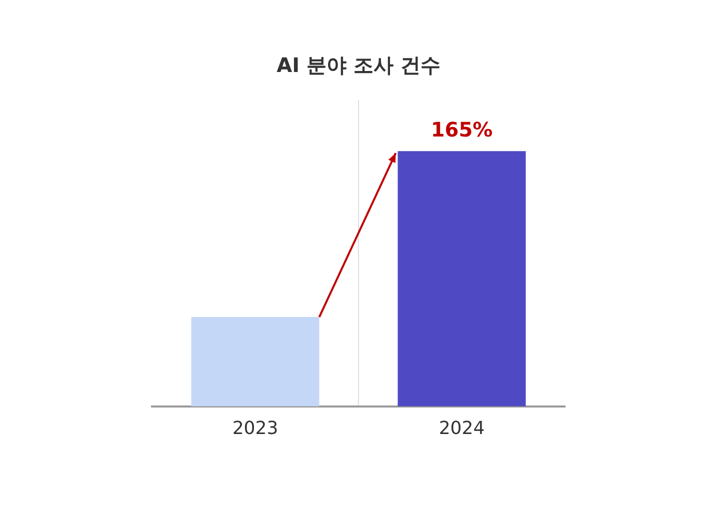 The height and width of the screenshot is (510, 712). What do you see at coordinates (358, 65) in the screenshot?
I see `chart-title: AI 분야 조사 건수` at bounding box center [358, 65].